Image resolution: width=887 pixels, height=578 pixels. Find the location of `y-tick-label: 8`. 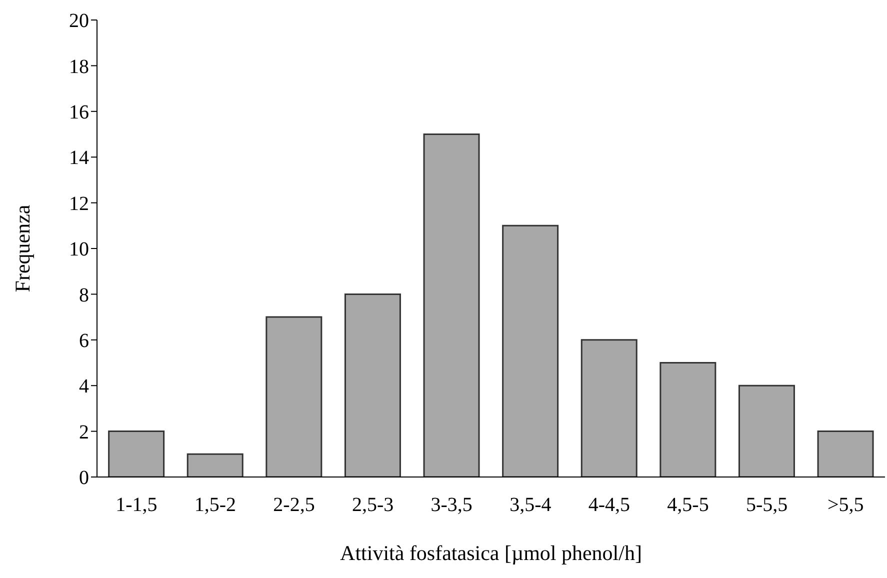

y-tick-label: 8 is located at coordinates (84, 295).